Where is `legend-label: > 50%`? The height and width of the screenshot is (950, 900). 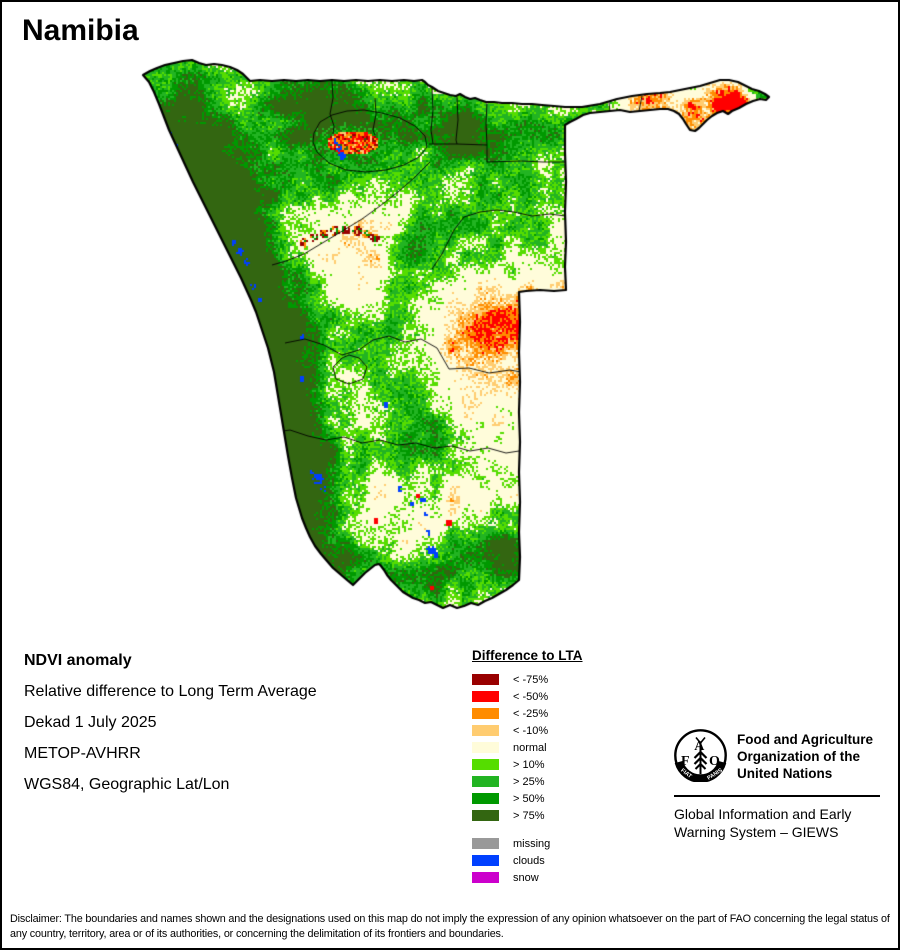 legend-label: > 50% is located at coordinates (529, 798).